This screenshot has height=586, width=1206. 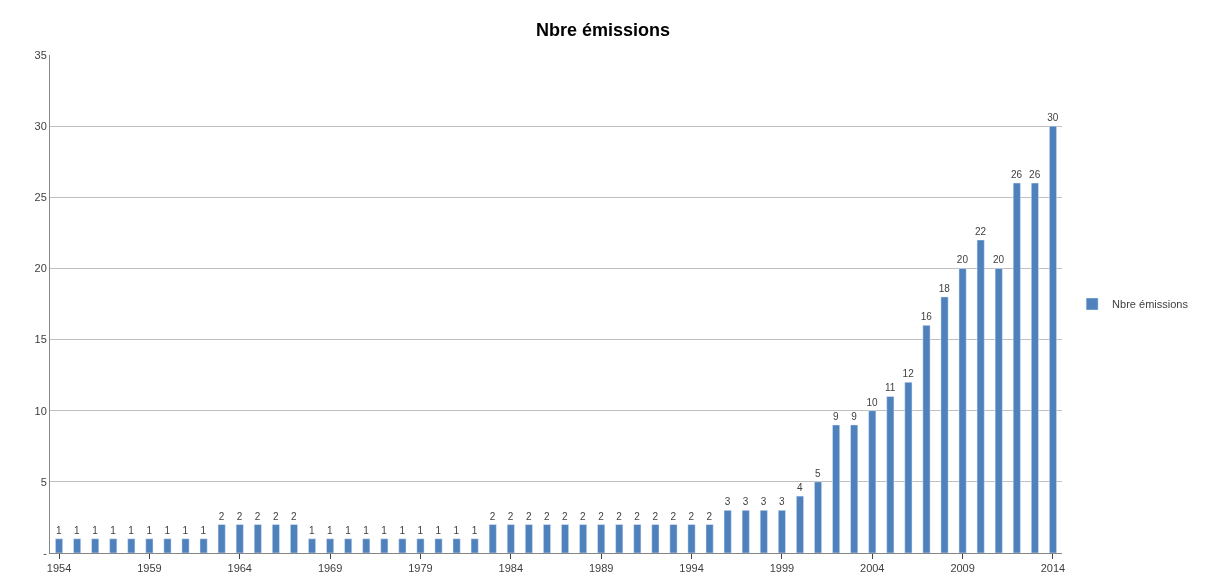 I want to click on x-tick-label: 1964, so click(x=239, y=568).